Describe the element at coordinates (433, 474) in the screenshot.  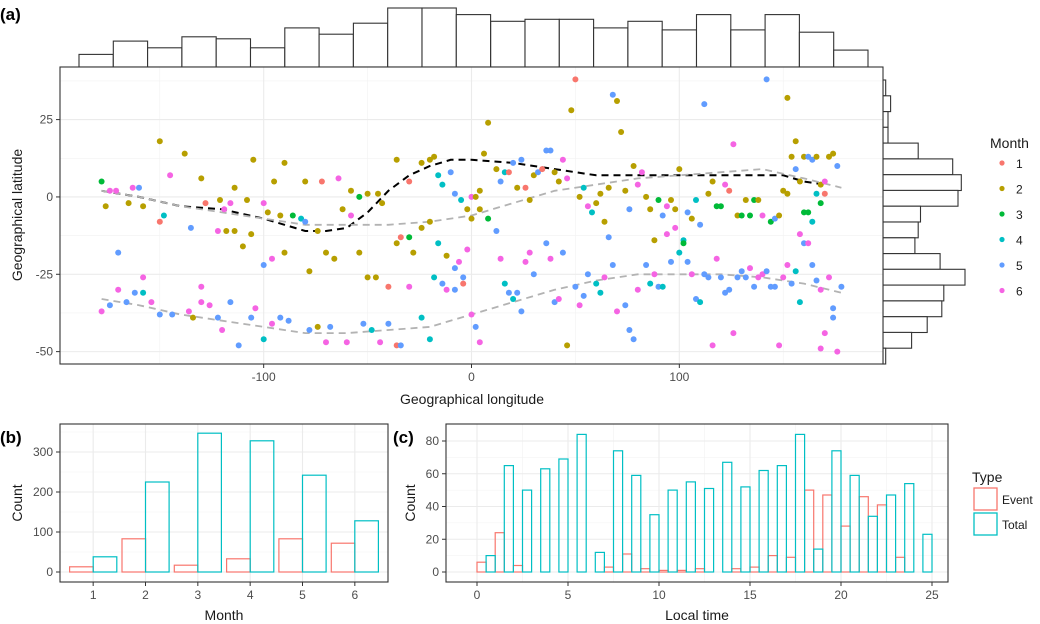
I see `y-tick-label: 60` at that location.